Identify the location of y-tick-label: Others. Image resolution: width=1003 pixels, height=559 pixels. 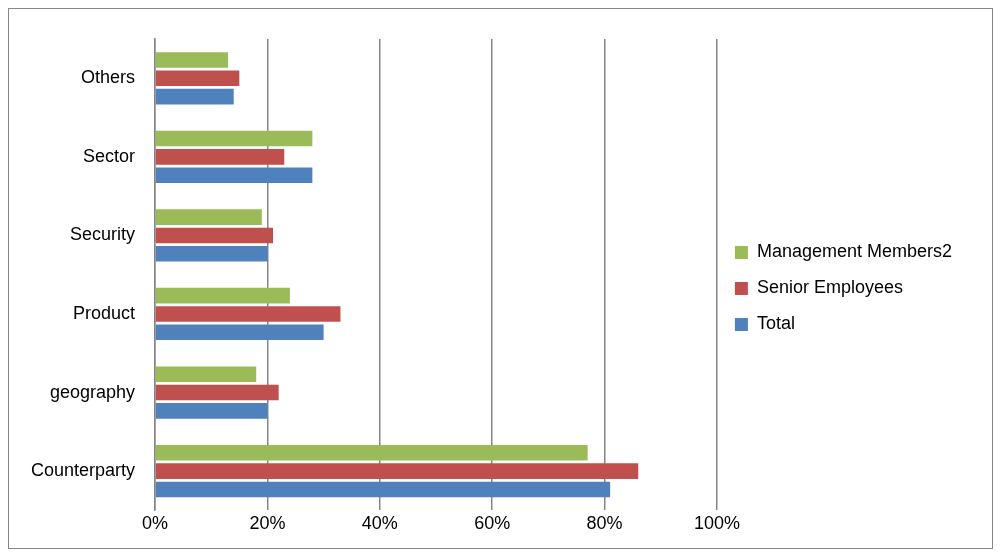
(108, 77).